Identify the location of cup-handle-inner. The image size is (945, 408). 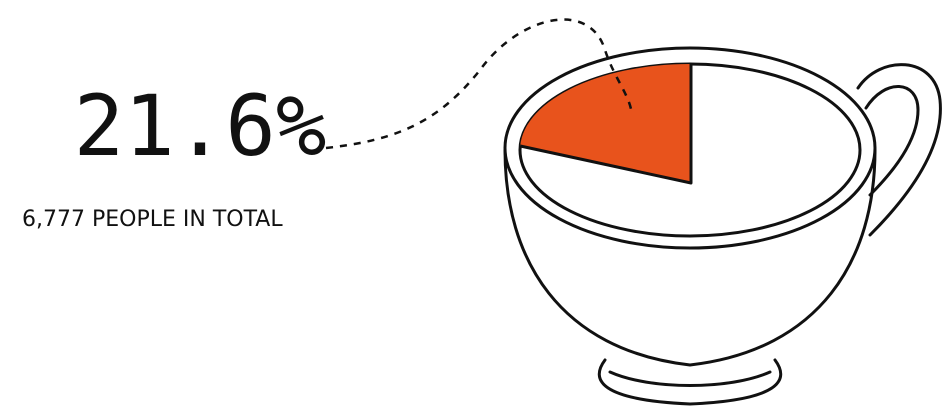
(892, 141).